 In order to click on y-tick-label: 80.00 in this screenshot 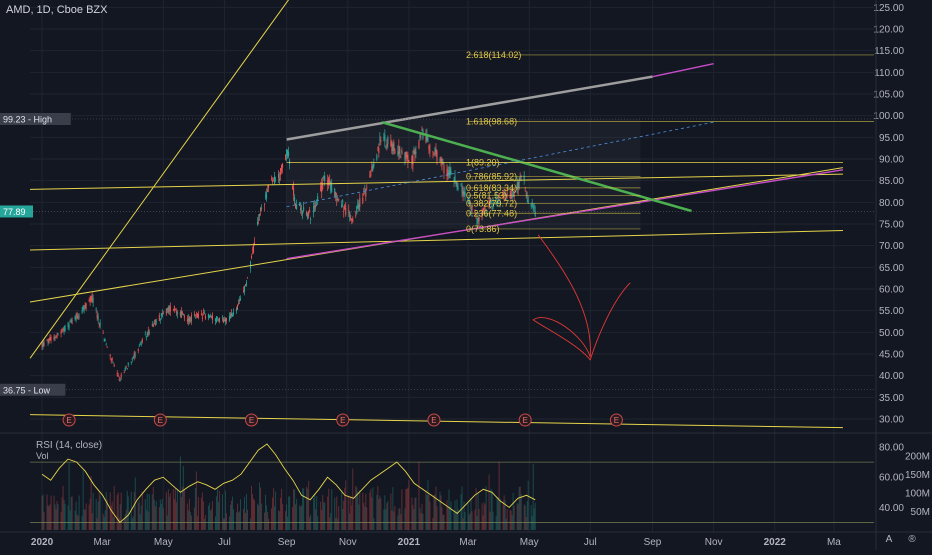, I will do `click(891, 203)`.